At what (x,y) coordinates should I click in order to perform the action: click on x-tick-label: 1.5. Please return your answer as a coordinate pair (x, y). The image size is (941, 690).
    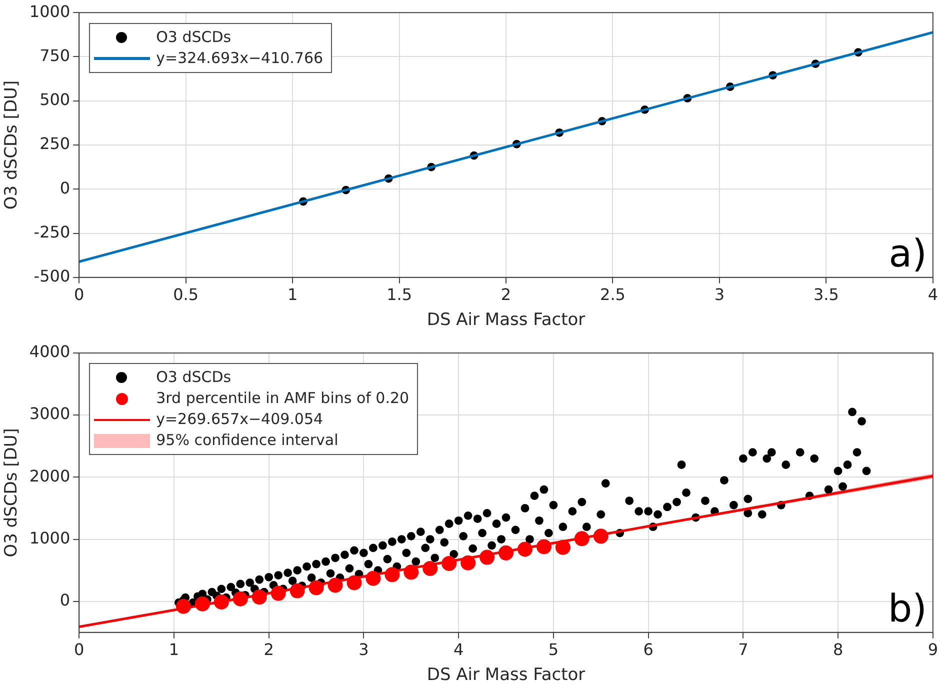
    Looking at the image, I should click on (399, 294).